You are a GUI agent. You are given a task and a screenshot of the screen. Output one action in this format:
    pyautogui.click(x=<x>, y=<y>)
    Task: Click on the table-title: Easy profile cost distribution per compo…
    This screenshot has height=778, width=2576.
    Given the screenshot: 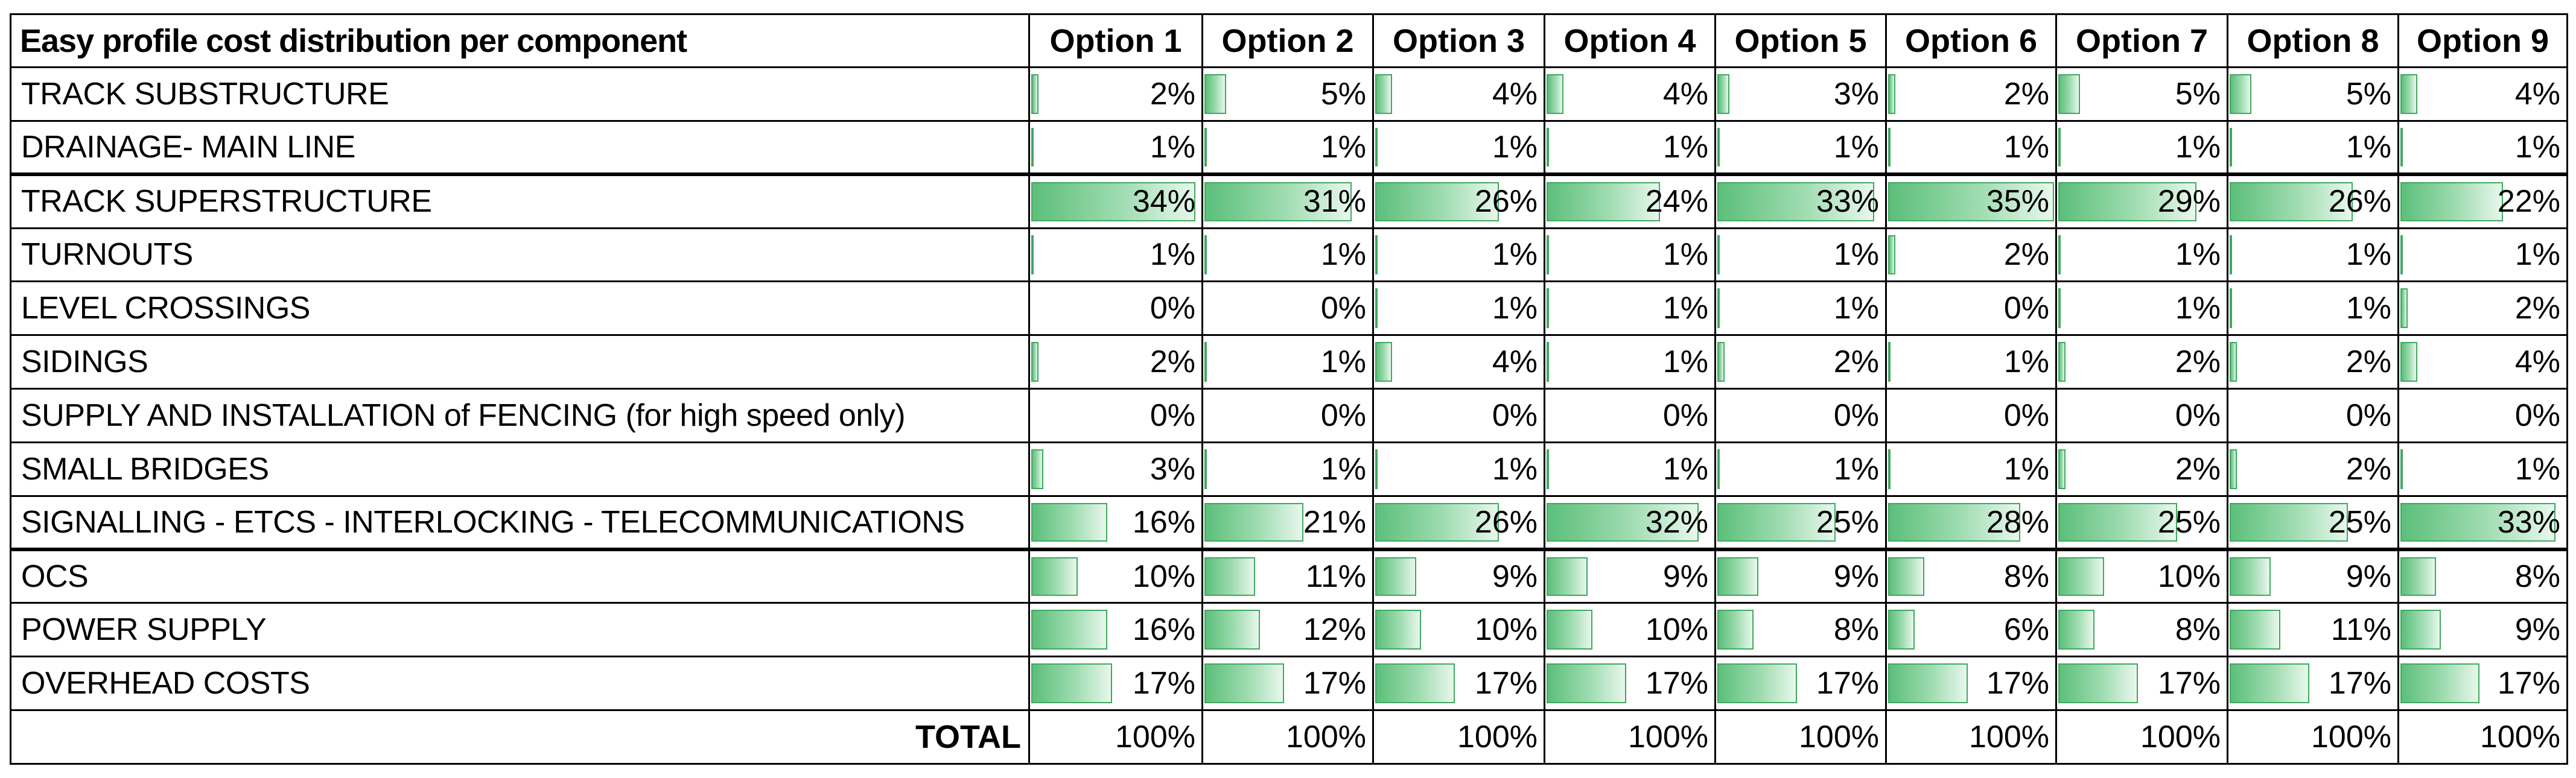 What is the action you would take?
    pyautogui.click(x=520, y=41)
    